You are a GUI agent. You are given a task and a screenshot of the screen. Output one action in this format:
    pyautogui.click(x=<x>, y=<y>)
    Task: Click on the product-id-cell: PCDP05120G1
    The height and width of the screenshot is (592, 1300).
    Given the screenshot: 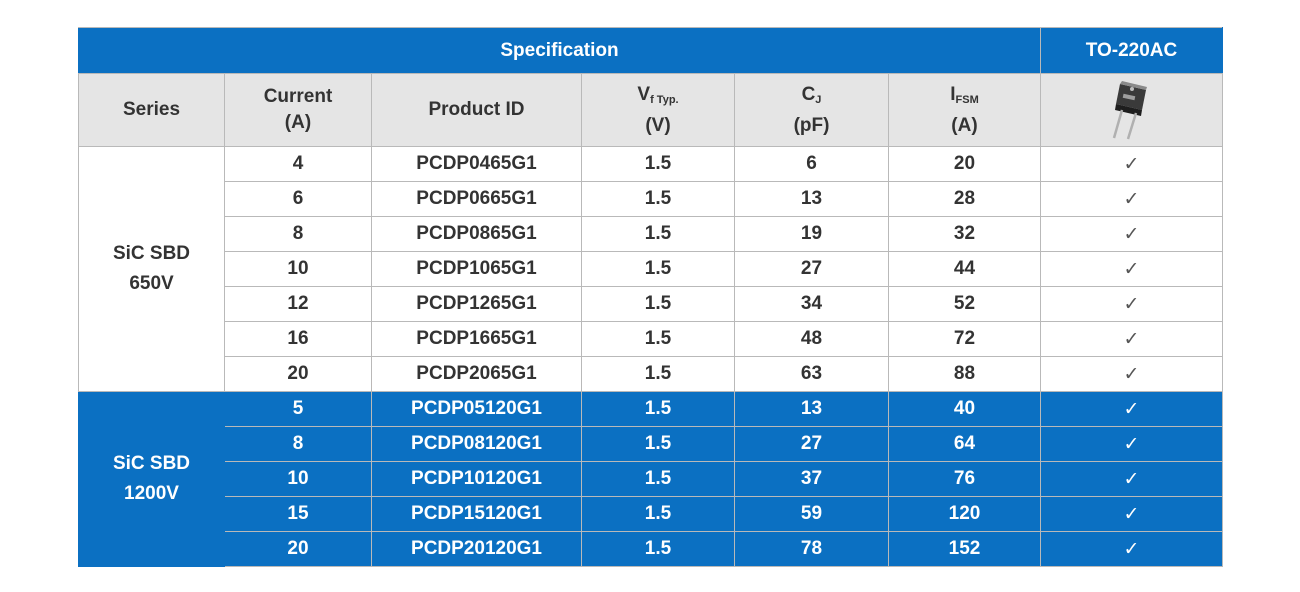 What is the action you would take?
    pyautogui.click(x=476, y=409)
    